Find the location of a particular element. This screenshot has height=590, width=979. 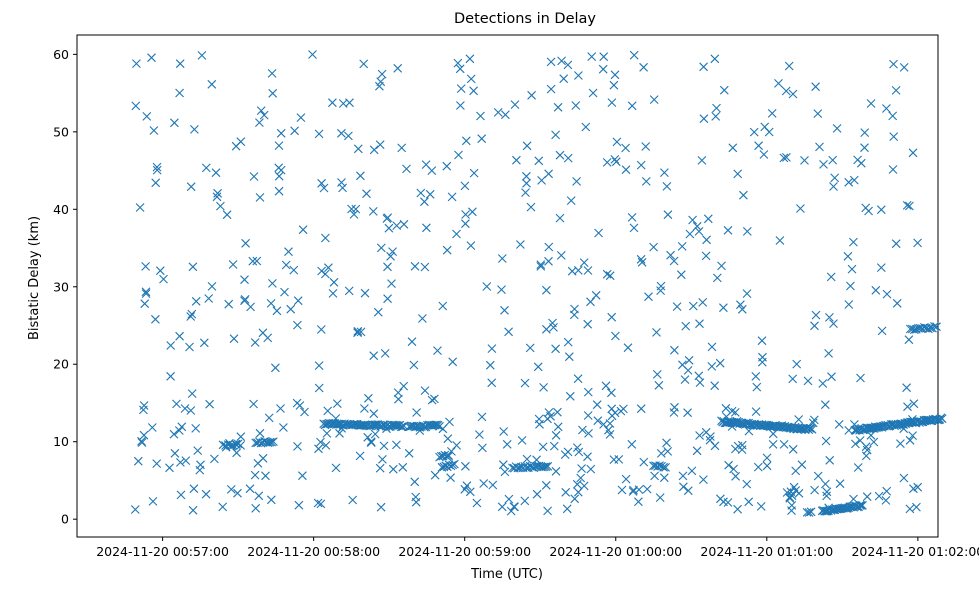

x-tick-label: 2024-11-20 00:59:00 is located at coordinates (464, 551).